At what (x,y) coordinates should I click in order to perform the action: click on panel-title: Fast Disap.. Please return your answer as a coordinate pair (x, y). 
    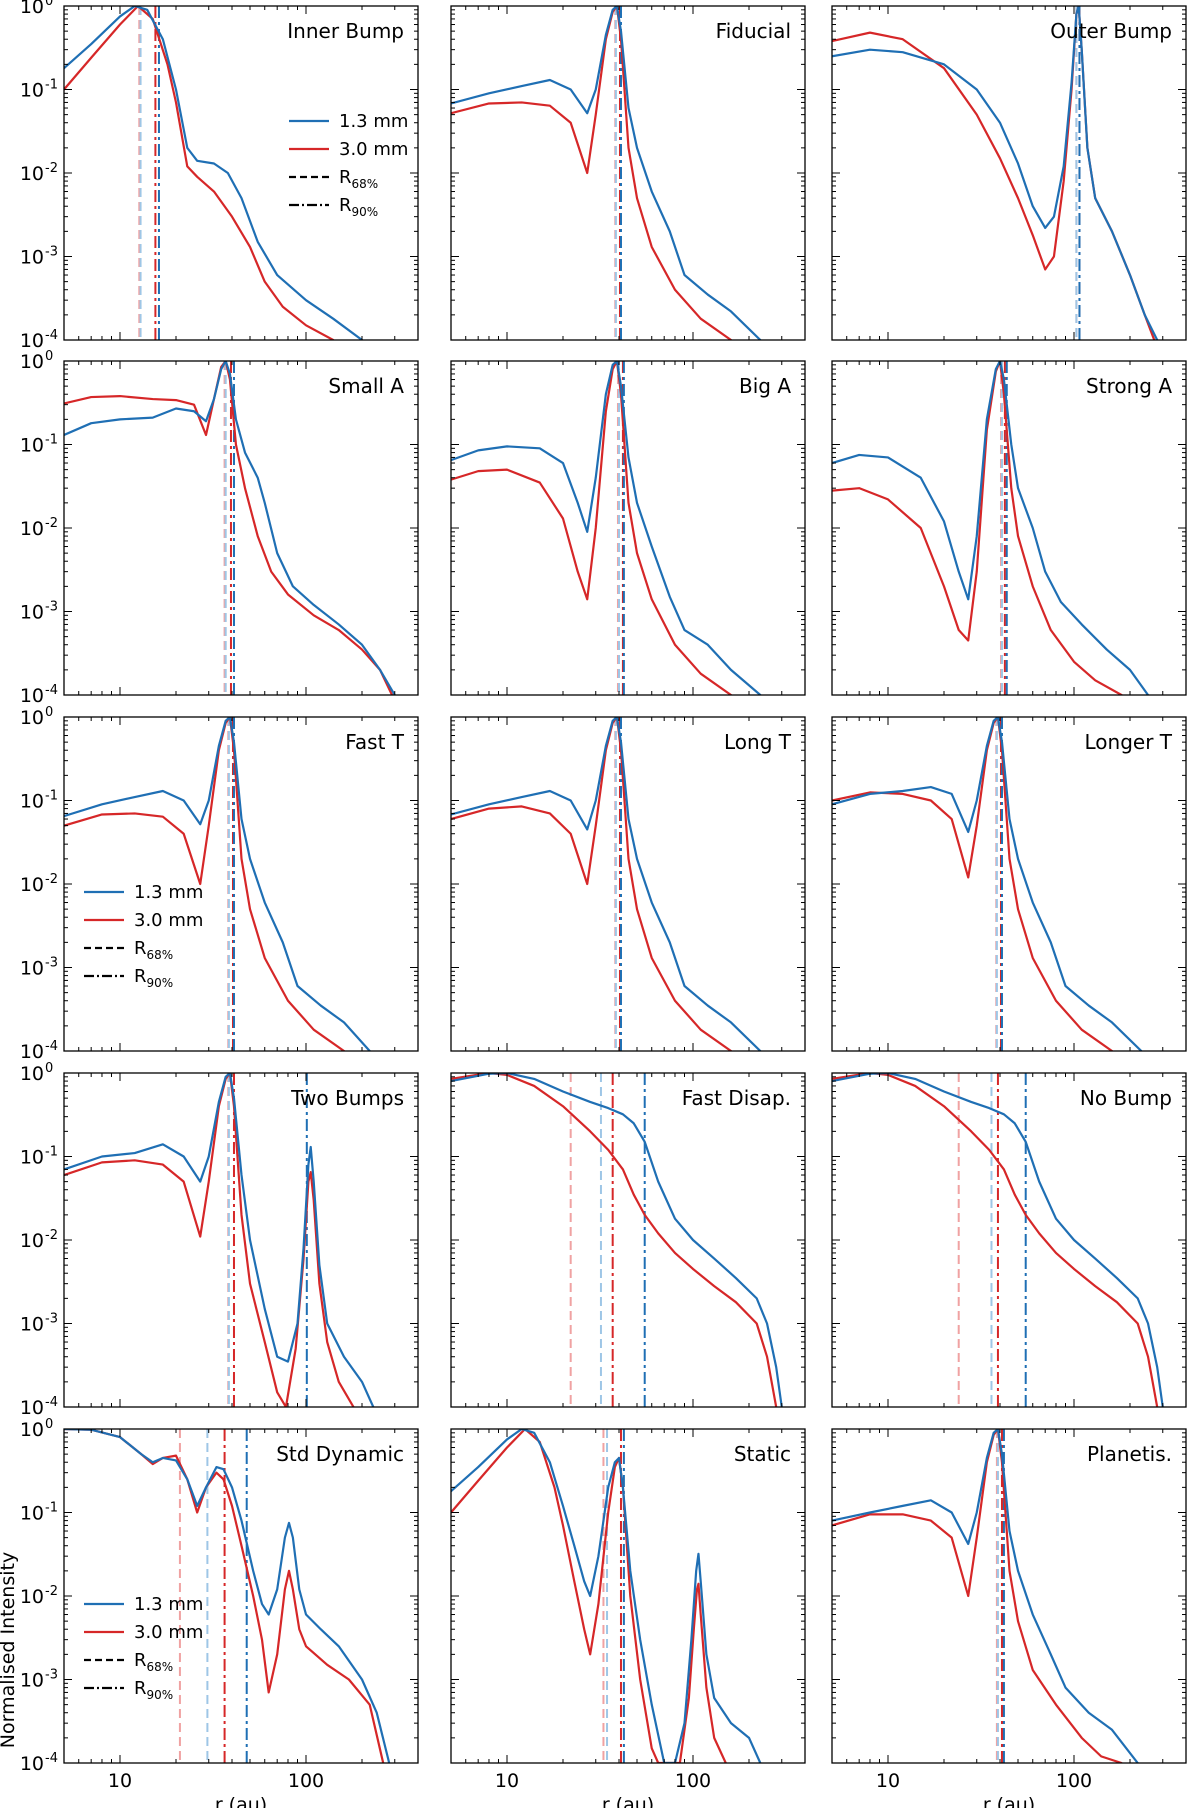
    Looking at the image, I should click on (736, 1098).